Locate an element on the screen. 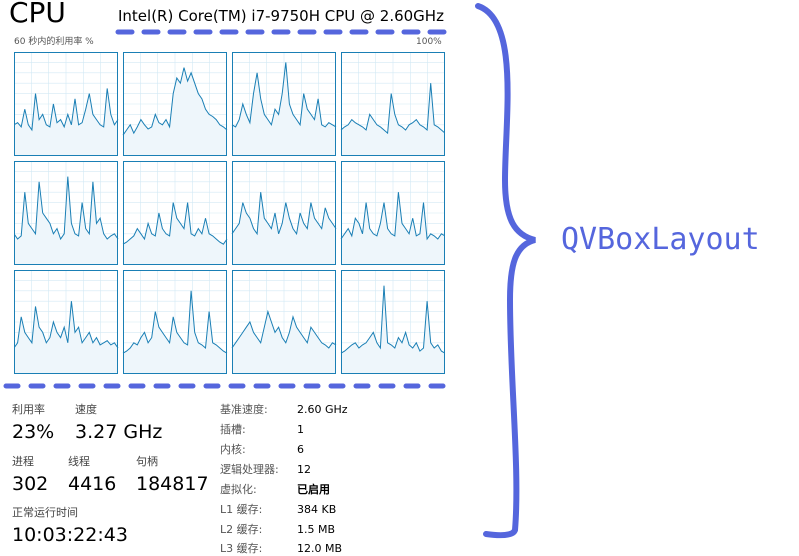  detail-value: 1.5 MB is located at coordinates (316, 529).